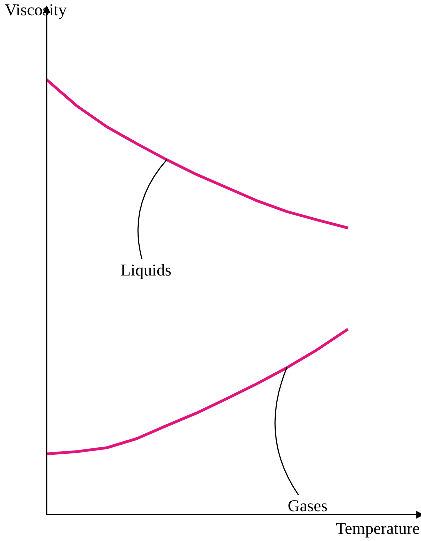 This screenshot has width=421, height=541. I want to click on x-axis-title: Temperature, so click(378, 530).